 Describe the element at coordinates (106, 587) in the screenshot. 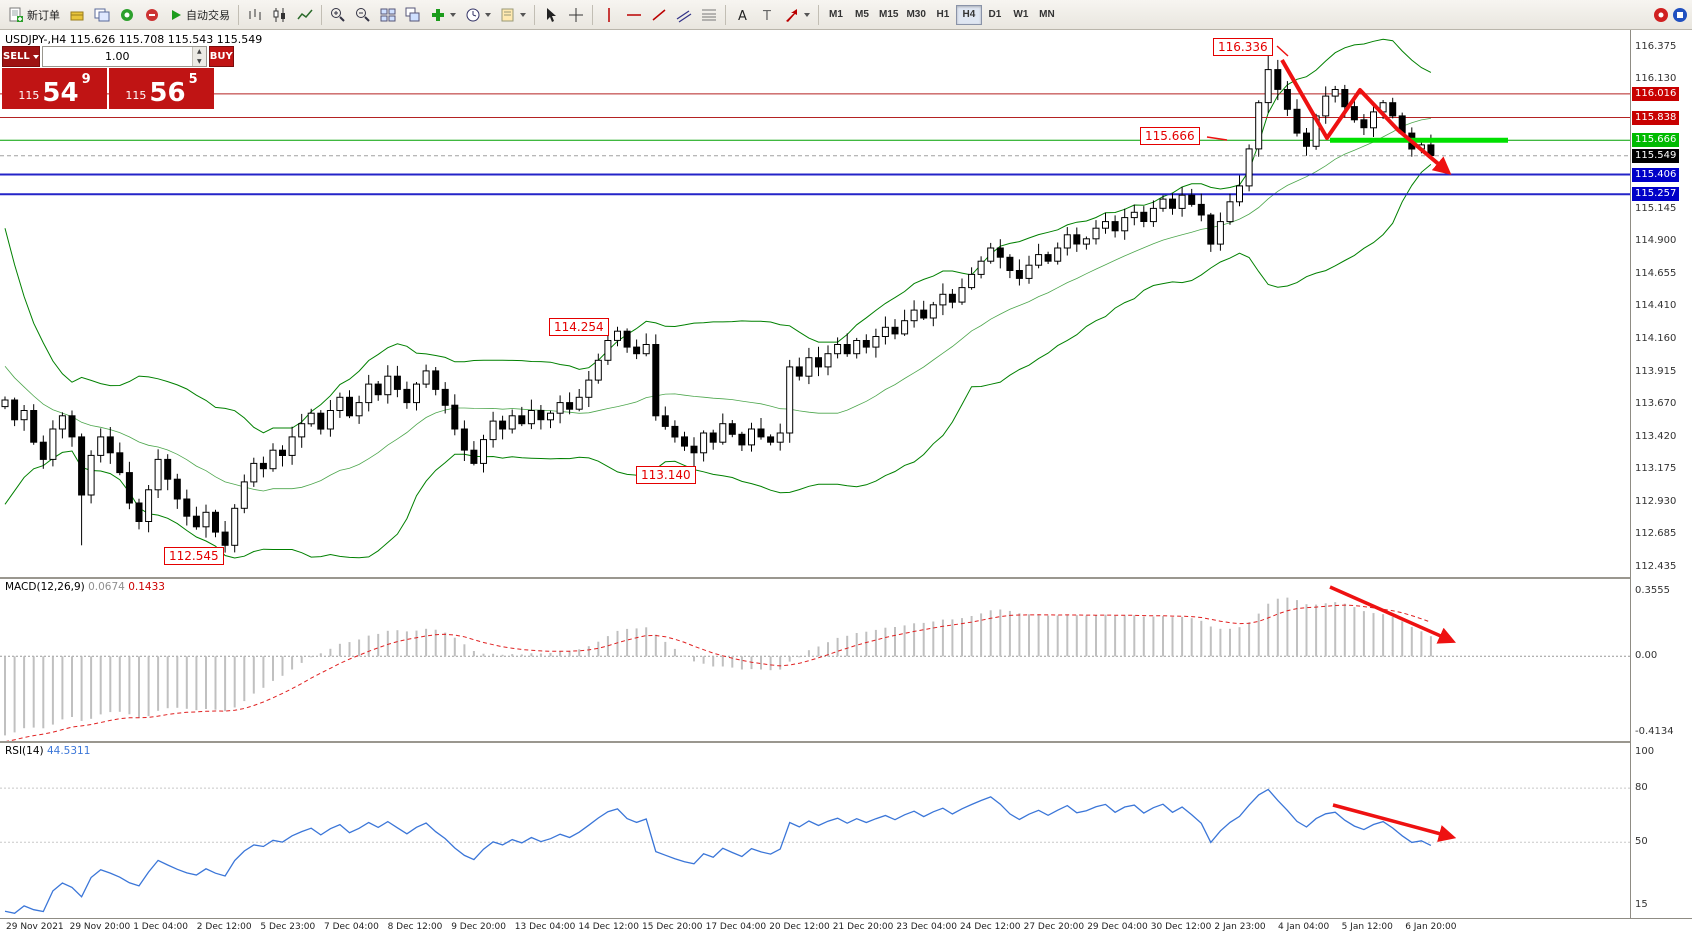

I see `macd-main-value: 0.0674` at that location.